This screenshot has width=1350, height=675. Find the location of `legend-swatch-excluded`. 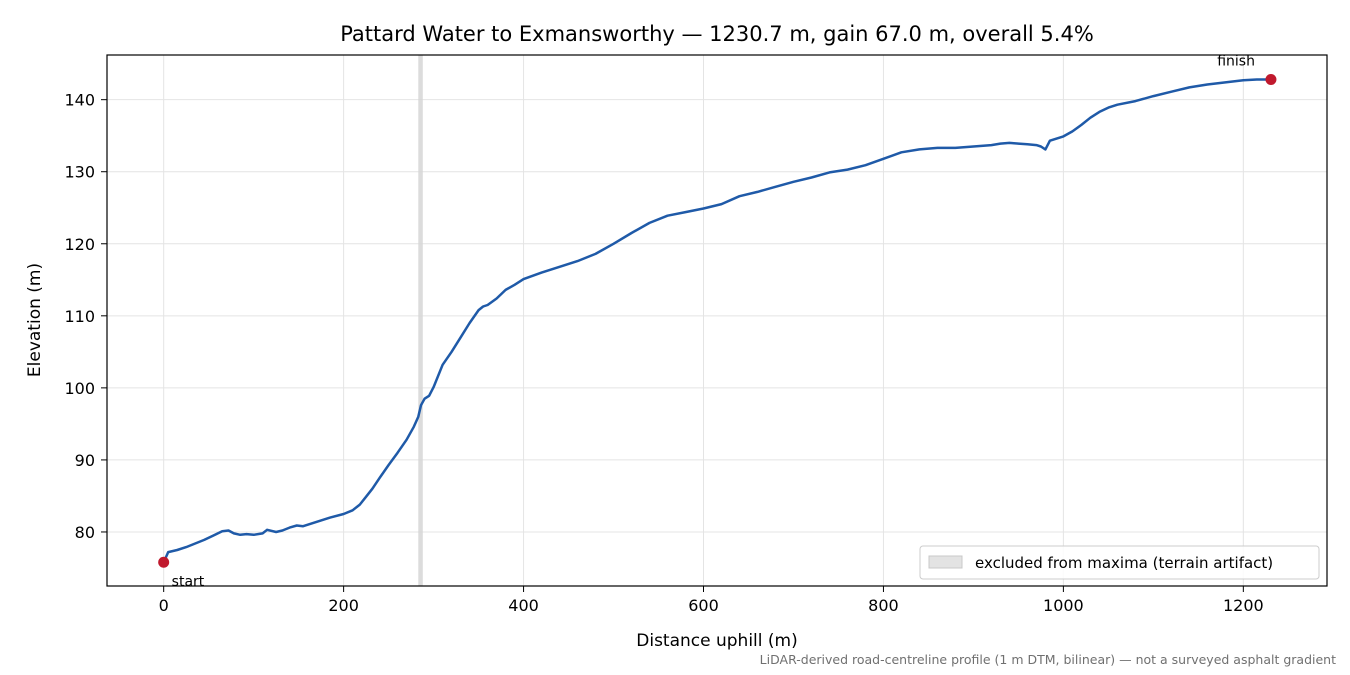

legend-swatch-excluded is located at coordinates (945, 562).